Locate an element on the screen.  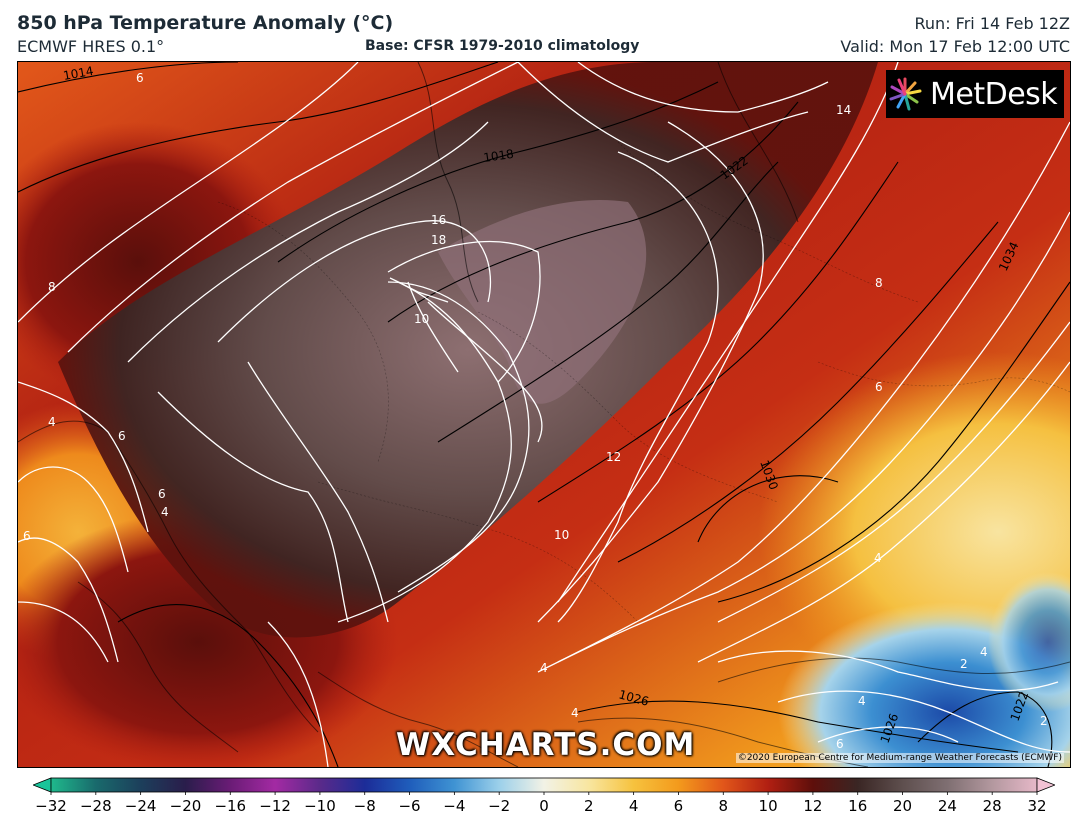
colorbar-tick-label: −4 is located at coordinates (454, 806).